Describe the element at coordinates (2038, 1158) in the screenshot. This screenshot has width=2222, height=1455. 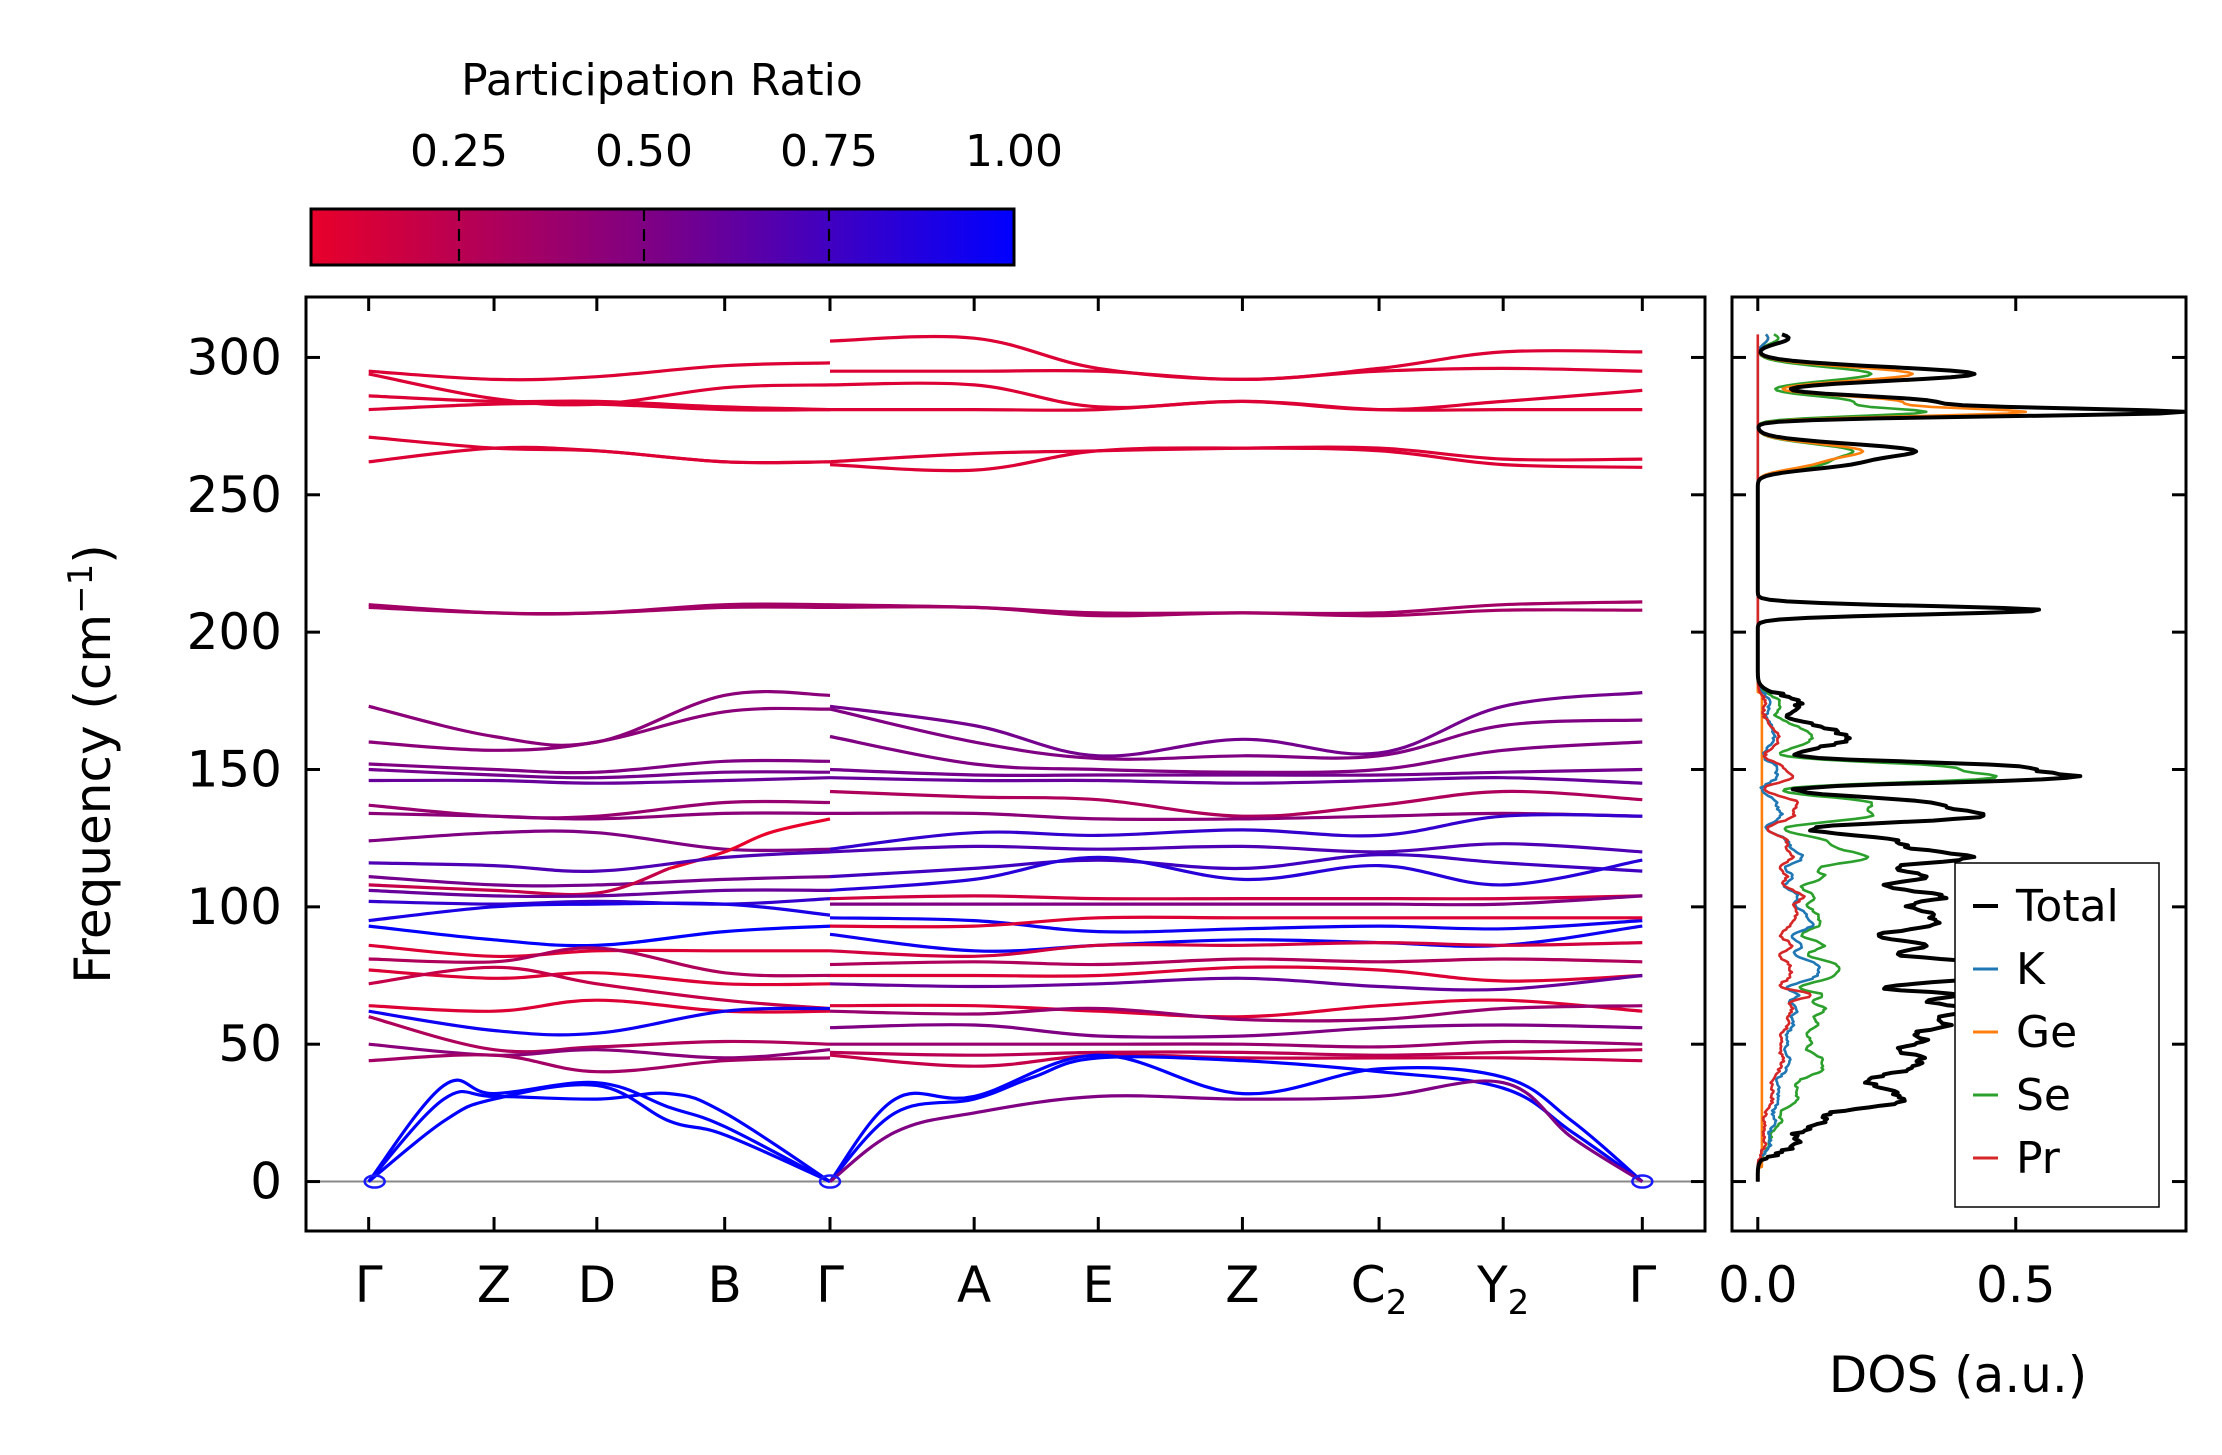
I see `legend-label-pr: Pr` at that location.